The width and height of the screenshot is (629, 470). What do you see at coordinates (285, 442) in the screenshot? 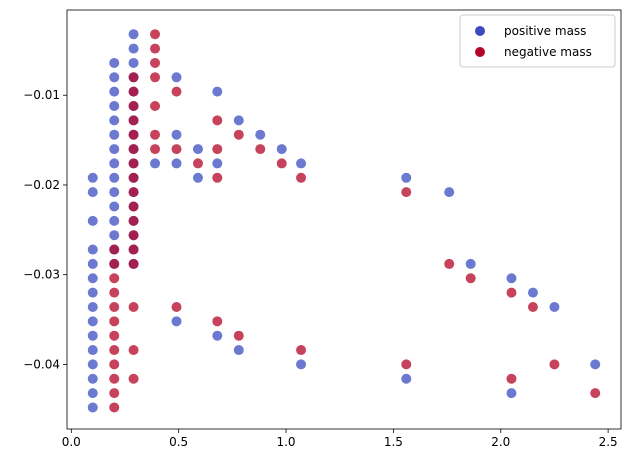
I see `x-tick-label: 1.0` at bounding box center [285, 442].